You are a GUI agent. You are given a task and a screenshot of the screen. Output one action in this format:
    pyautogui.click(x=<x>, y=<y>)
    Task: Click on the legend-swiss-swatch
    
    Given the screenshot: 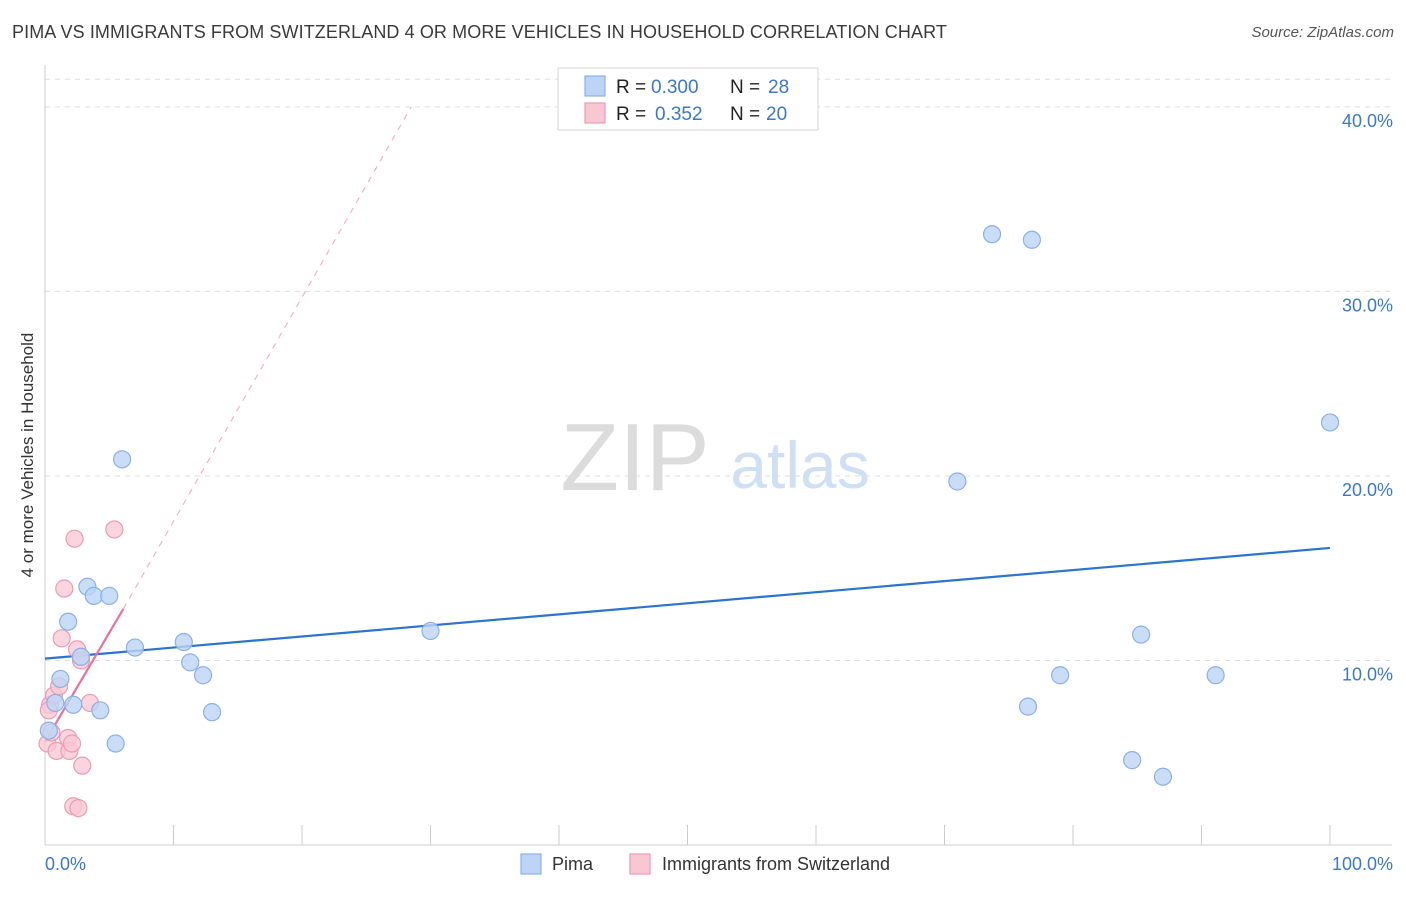 What is the action you would take?
    pyautogui.click(x=640, y=864)
    